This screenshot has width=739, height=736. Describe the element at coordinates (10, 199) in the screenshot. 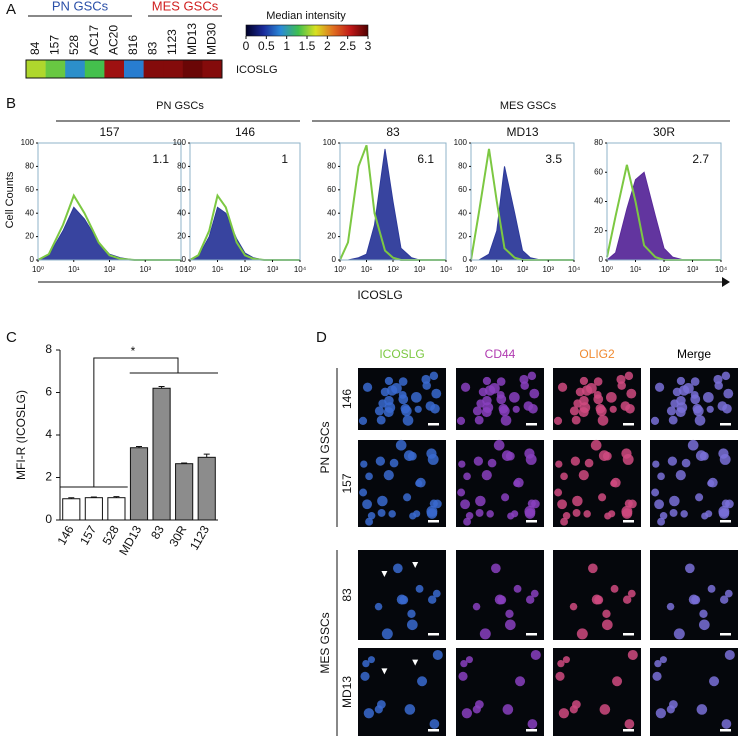

I see `y-axis-title: Cell Counts` at that location.